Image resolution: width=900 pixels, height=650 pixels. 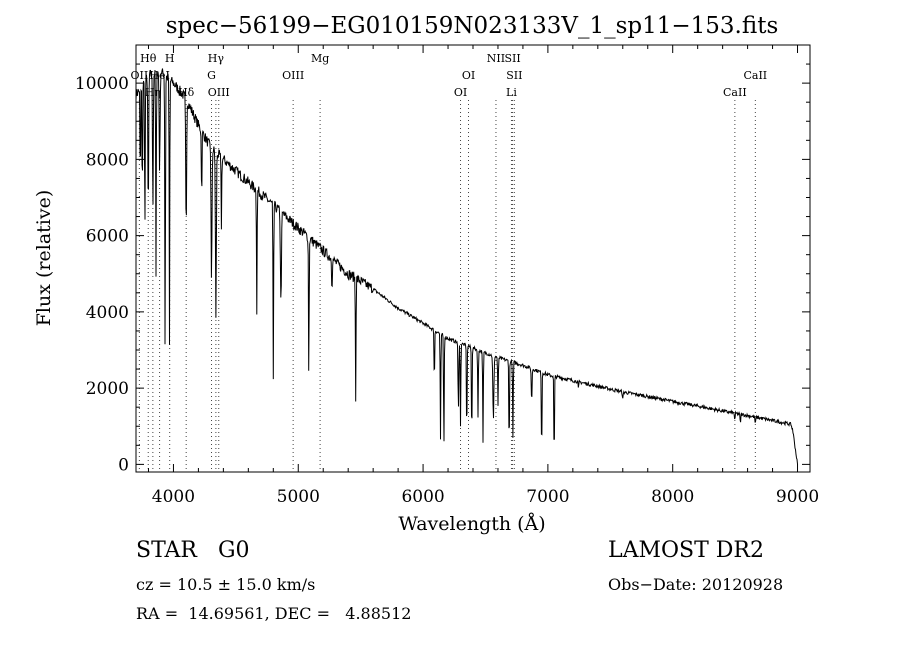 What do you see at coordinates (211, 75) in the screenshot?
I see `line-marker-label: G` at bounding box center [211, 75].